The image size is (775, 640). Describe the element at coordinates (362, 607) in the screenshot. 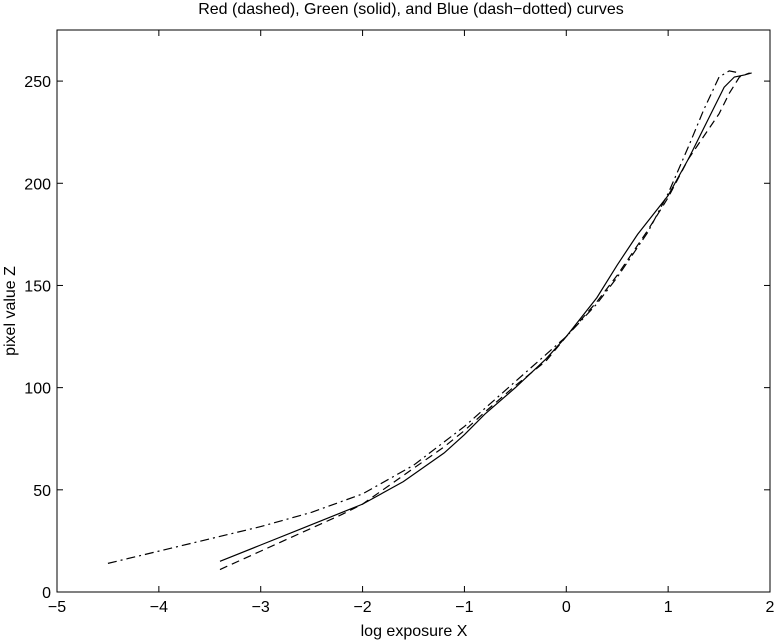

I see `x-tick-label: −2` at that location.